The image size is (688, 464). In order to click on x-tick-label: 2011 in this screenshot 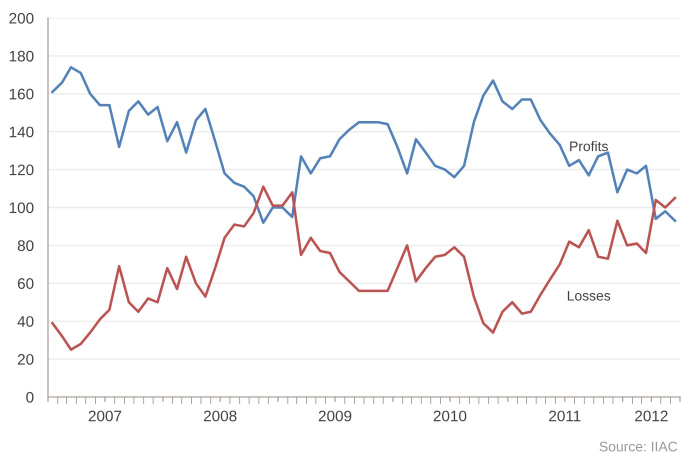, I will do `click(564, 416)`.